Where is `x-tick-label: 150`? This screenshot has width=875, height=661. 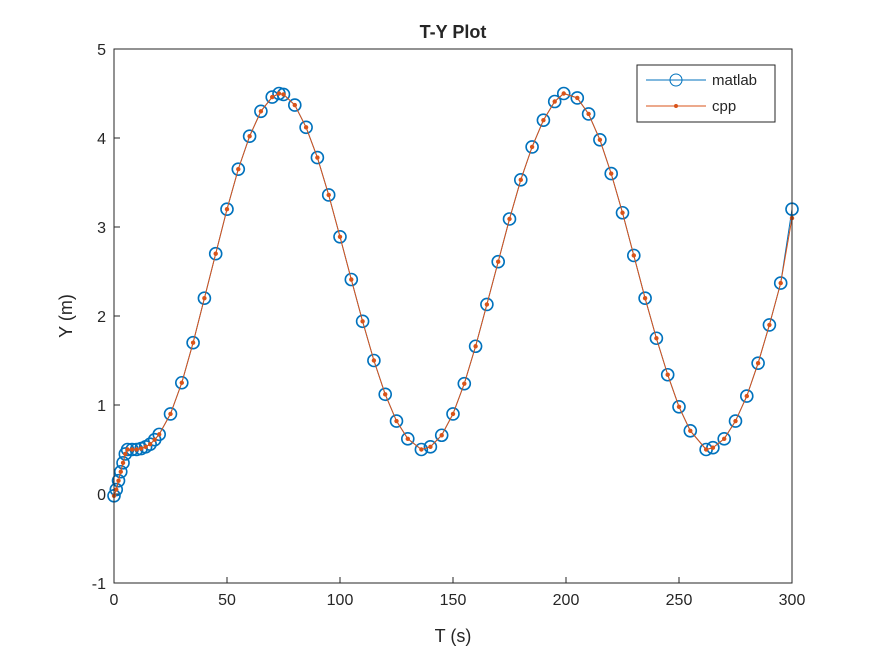
x-tick-label: 150 is located at coordinates (453, 600).